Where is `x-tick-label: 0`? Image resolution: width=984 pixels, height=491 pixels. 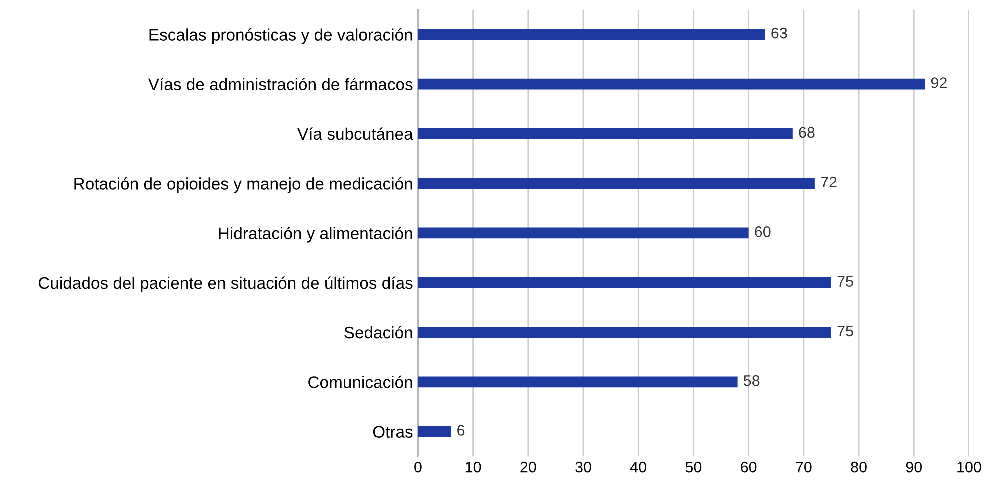 x-tick-label: 0 is located at coordinates (418, 467).